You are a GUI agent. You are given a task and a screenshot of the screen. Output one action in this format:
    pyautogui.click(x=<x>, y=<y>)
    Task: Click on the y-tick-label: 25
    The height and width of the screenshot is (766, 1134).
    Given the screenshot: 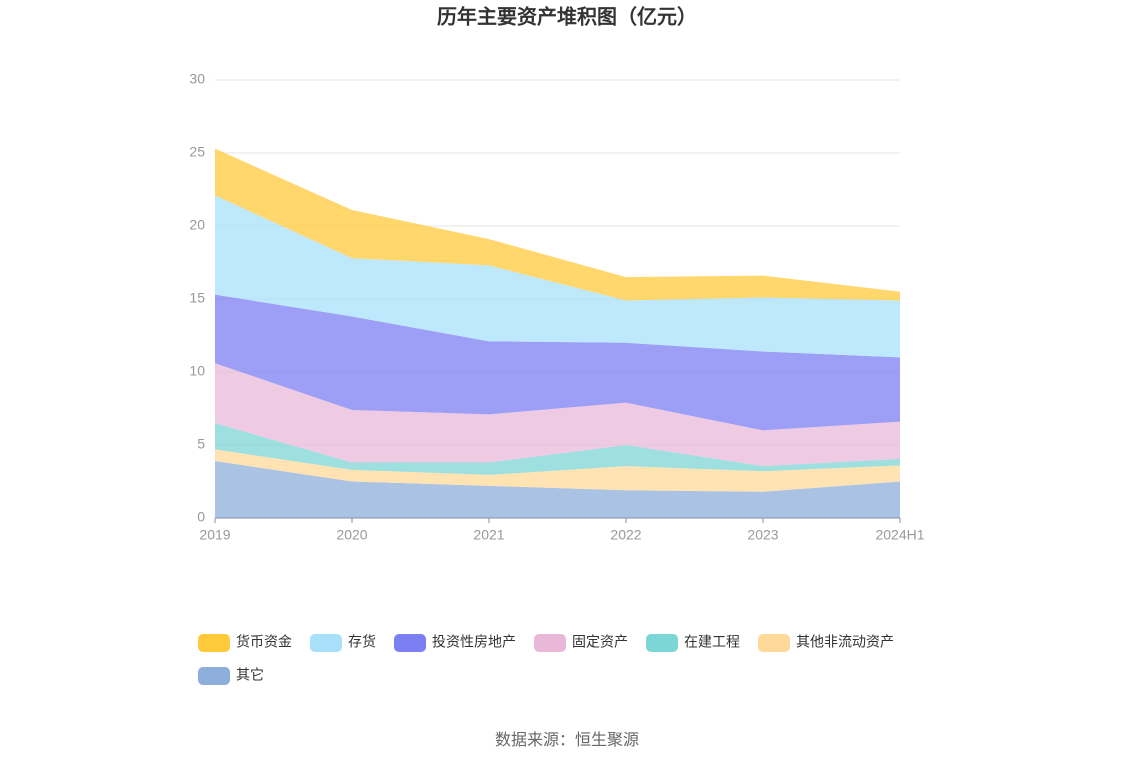 What is the action you would take?
    pyautogui.click(x=197, y=152)
    